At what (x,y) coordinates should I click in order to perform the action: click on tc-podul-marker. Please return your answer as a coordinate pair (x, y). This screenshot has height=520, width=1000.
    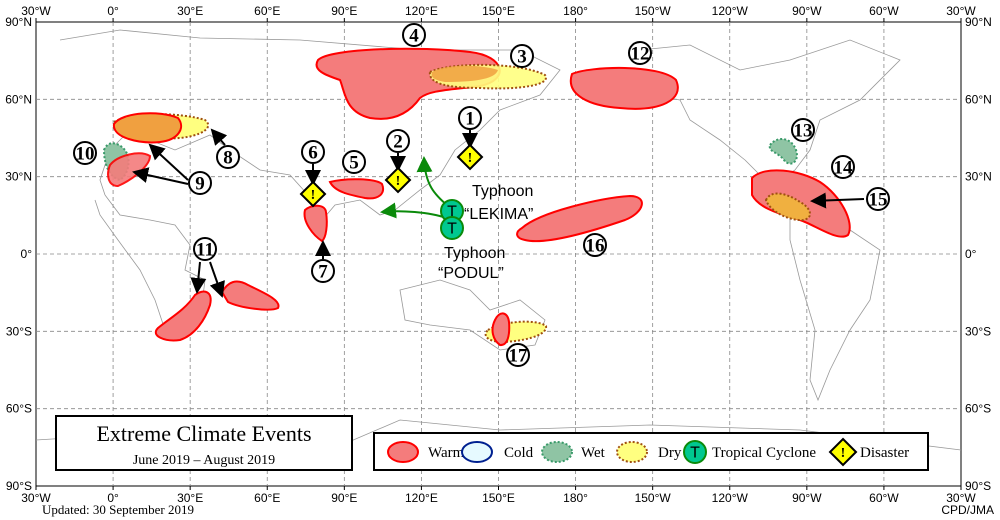
    Looking at the image, I should click on (452, 228).